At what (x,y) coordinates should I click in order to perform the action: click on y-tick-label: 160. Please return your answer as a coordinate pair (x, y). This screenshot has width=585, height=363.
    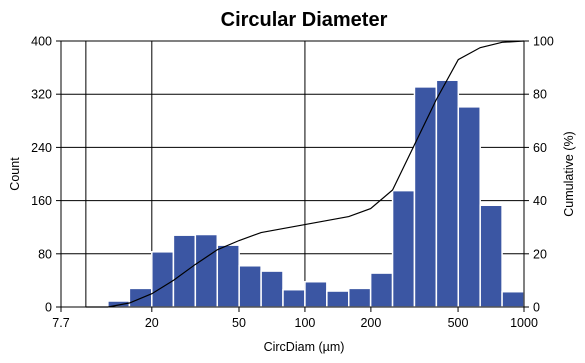
    Looking at the image, I should click on (41, 201).